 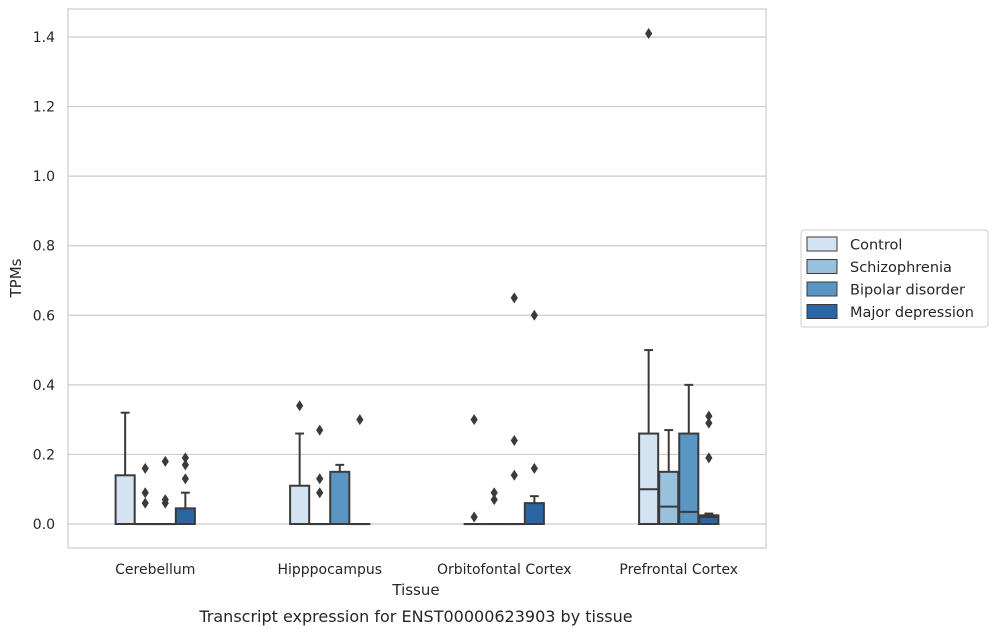 I want to click on y-tick-label: 1.4, so click(x=44, y=38).